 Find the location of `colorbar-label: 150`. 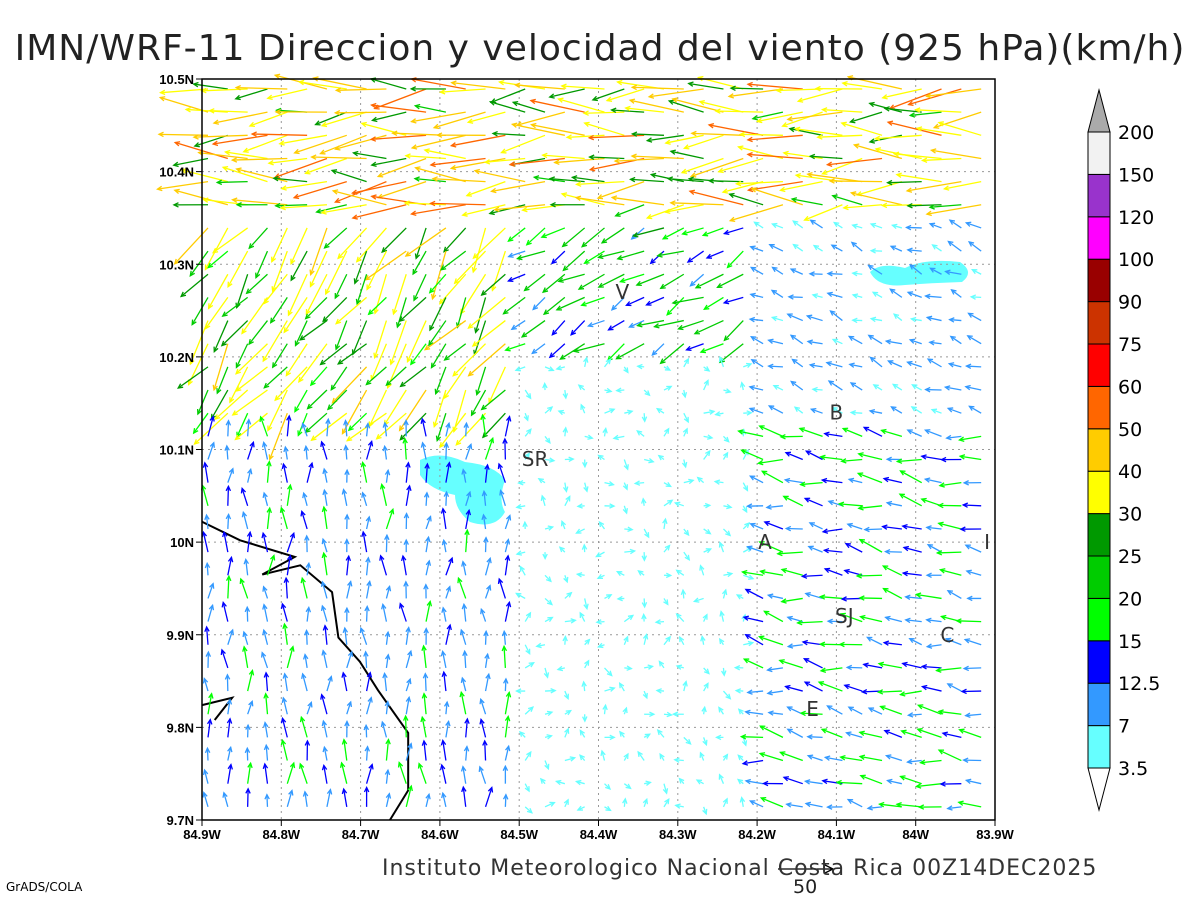

colorbar-label: 150 is located at coordinates (1136, 175).